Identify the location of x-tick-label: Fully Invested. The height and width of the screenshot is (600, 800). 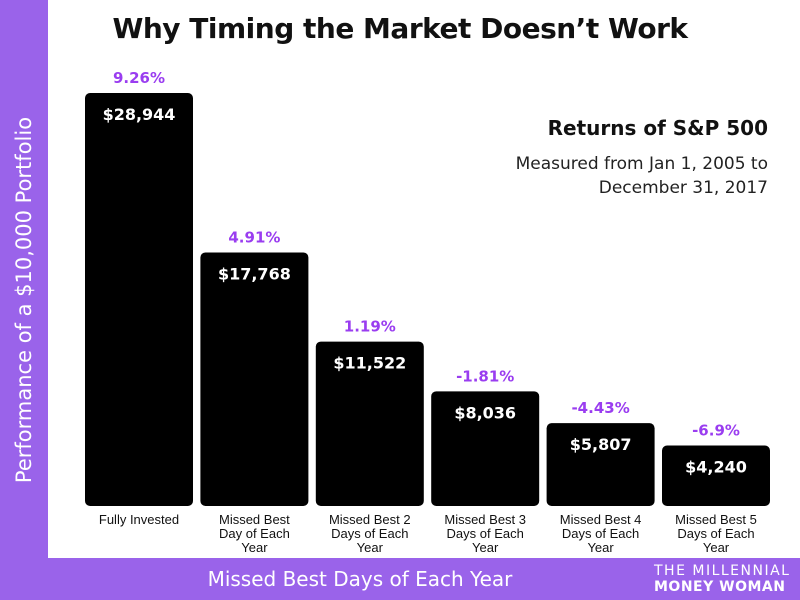
(139, 519).